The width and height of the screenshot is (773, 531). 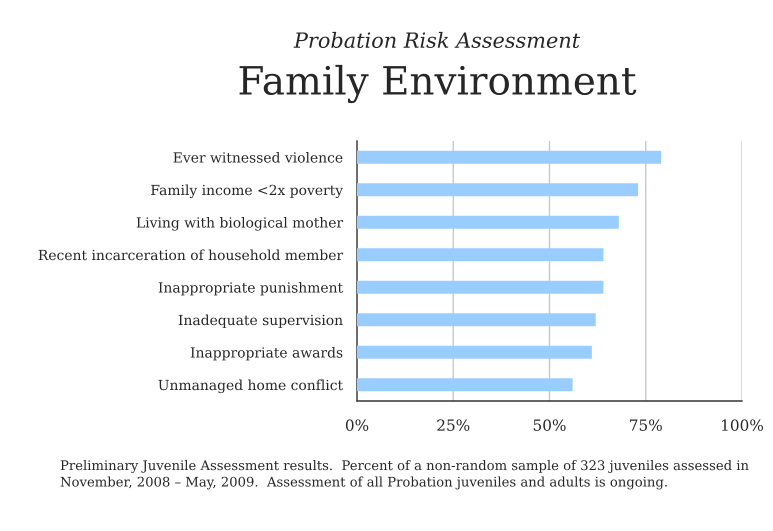 What do you see at coordinates (453, 425) in the screenshot?
I see `x-tick-label: 25%` at bounding box center [453, 425].